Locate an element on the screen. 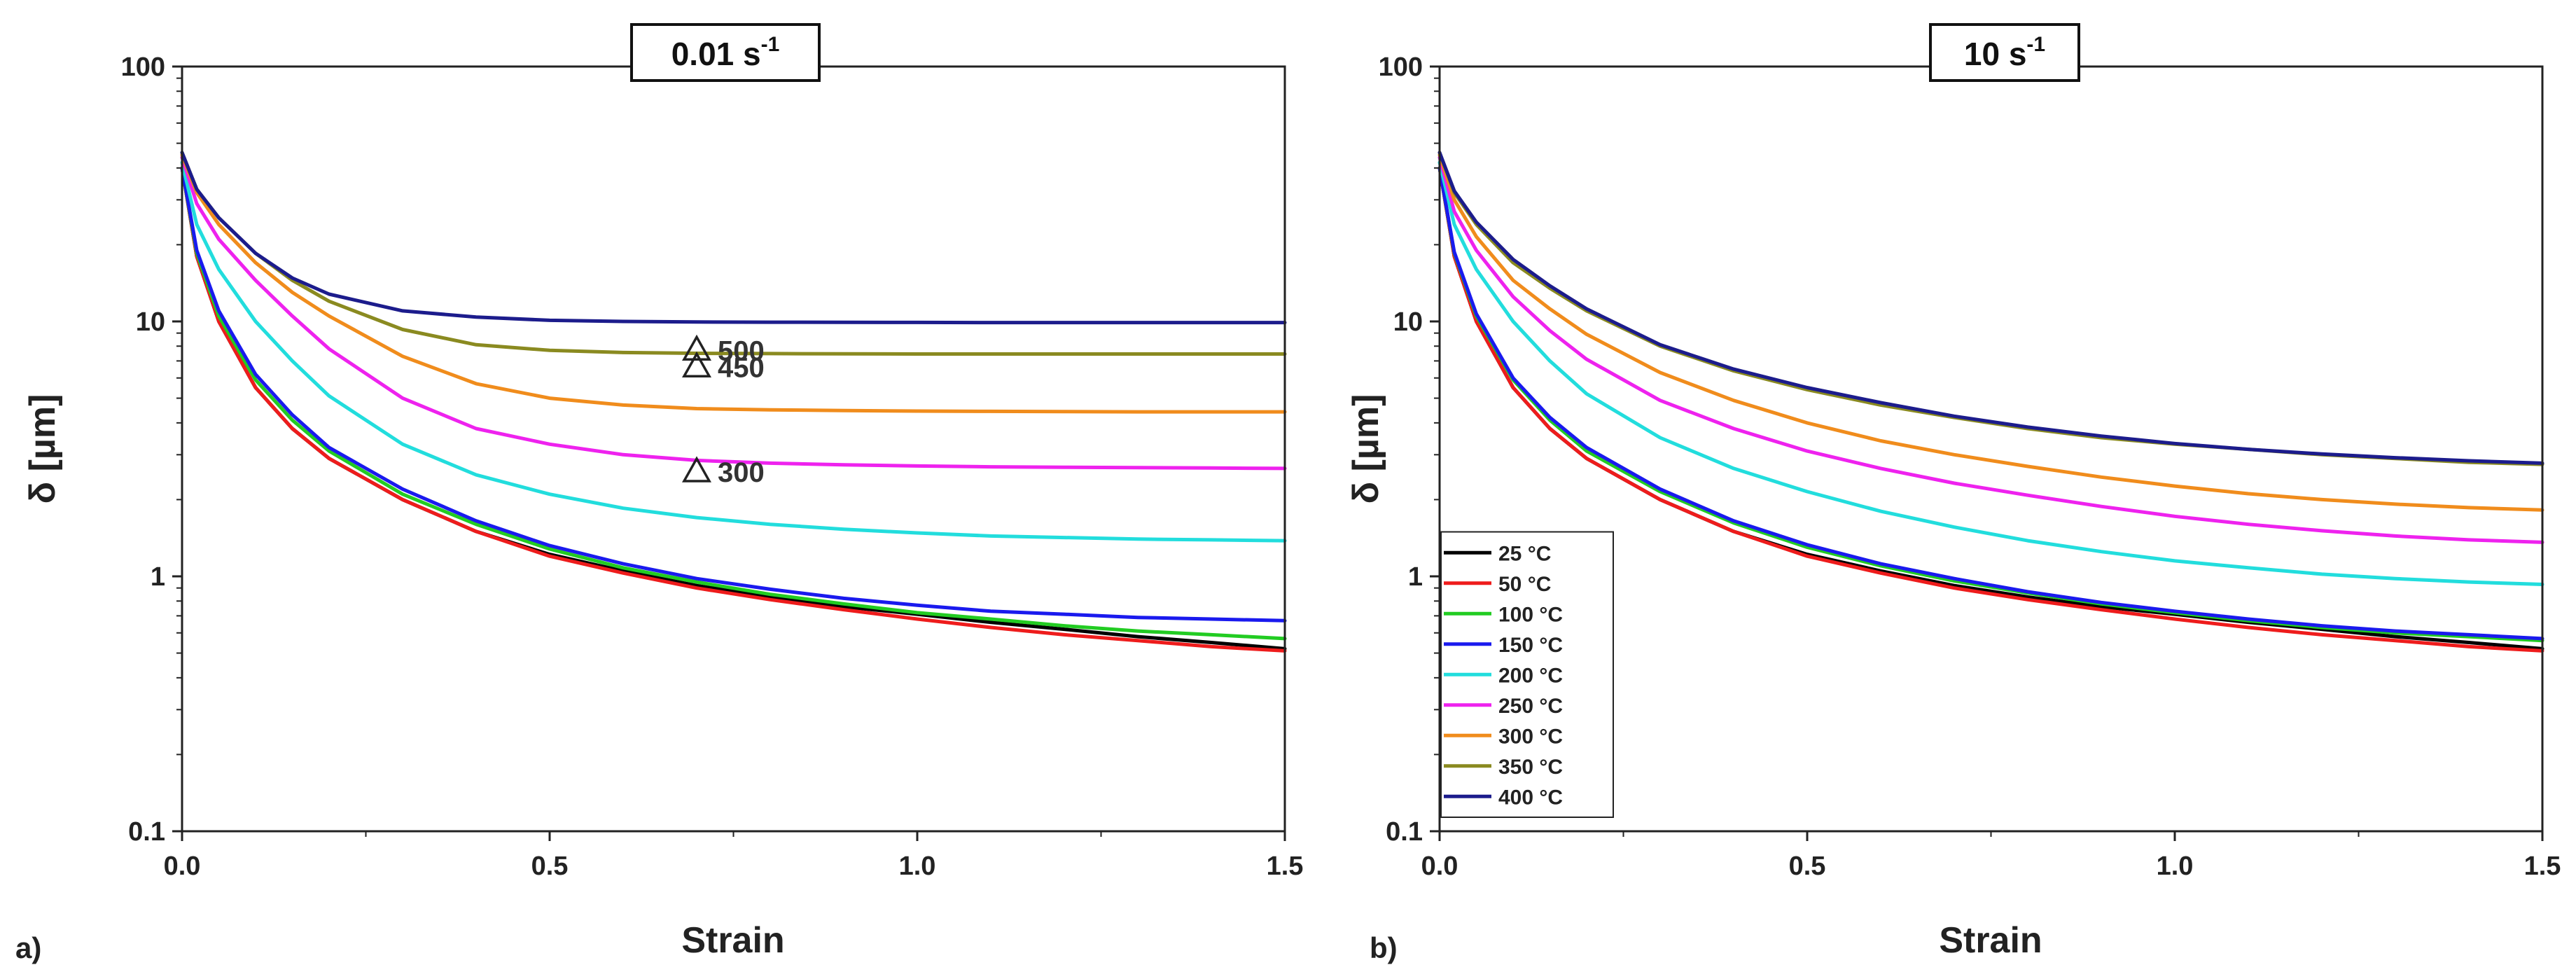 The height and width of the screenshot is (972, 2576). annotation-label: 500 is located at coordinates (741, 350).